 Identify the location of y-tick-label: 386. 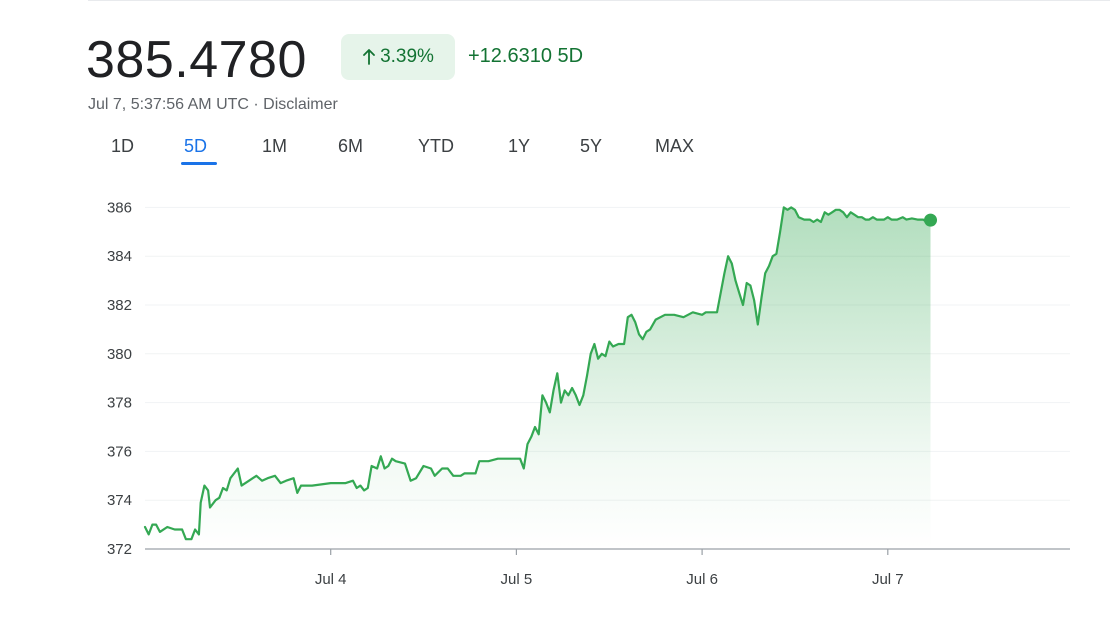
(119, 207).